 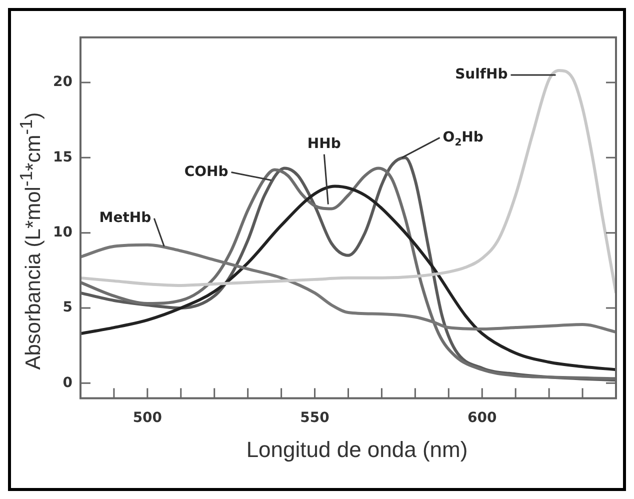 What do you see at coordinates (324, 144) in the screenshot?
I see `annotation: HHb` at bounding box center [324, 144].